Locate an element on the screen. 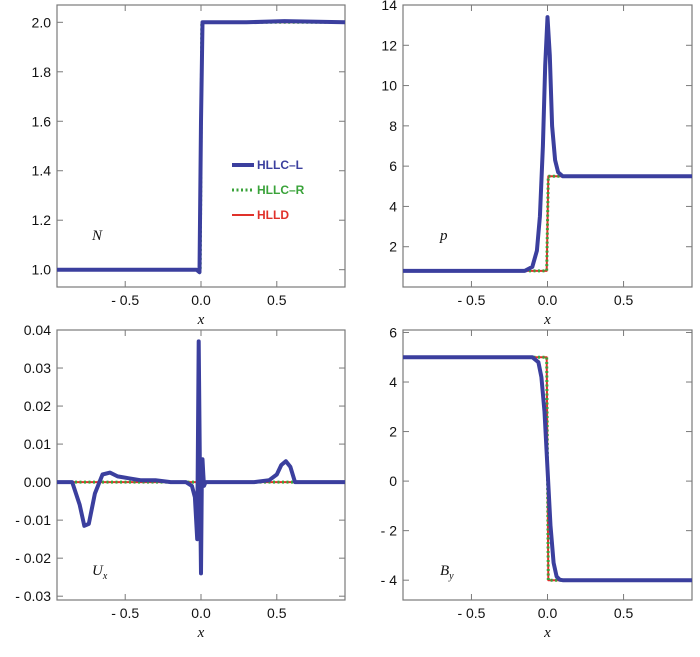 The height and width of the screenshot is (657, 700). y-tick-label: 1.0 is located at coordinates (42, 270).